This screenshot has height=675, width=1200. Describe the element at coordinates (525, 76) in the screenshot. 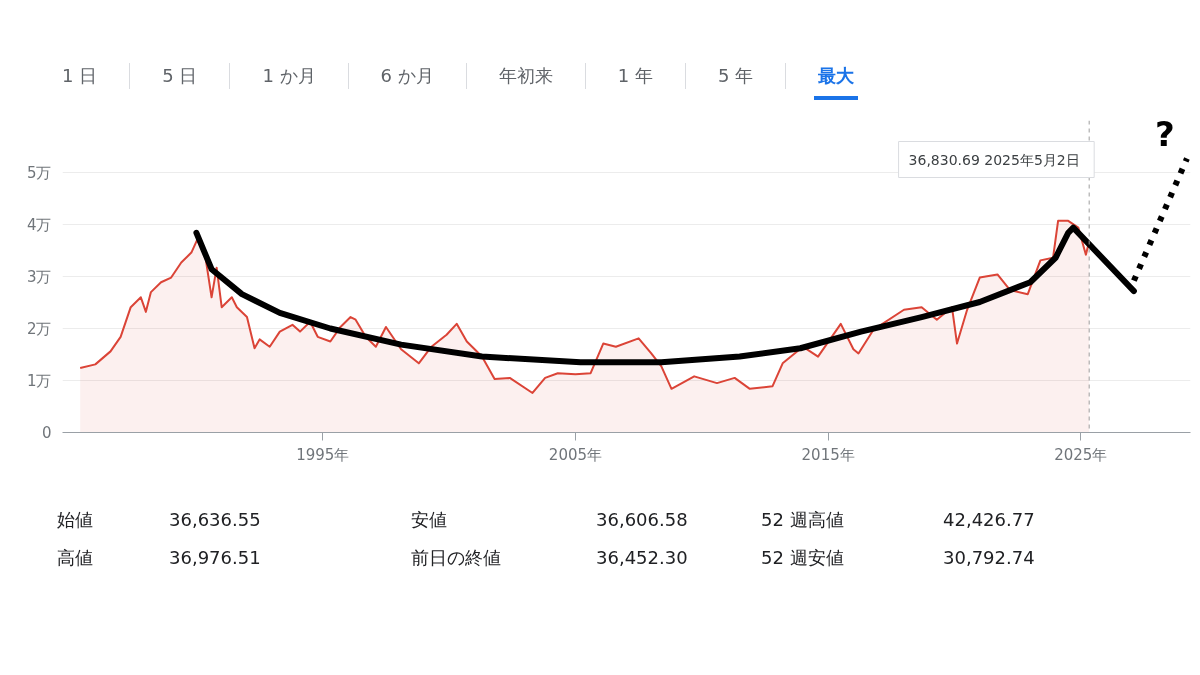

I see `text: 年初来` at that location.